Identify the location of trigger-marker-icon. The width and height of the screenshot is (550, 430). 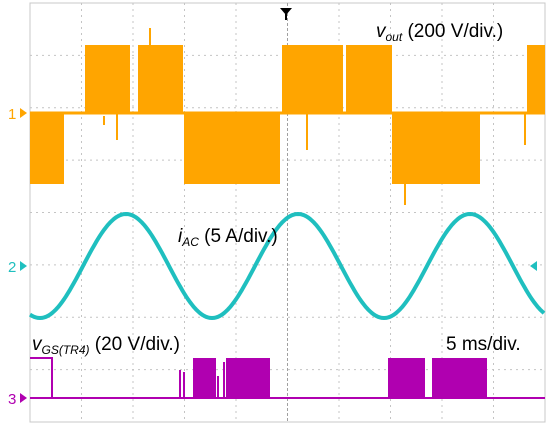
(286, 14).